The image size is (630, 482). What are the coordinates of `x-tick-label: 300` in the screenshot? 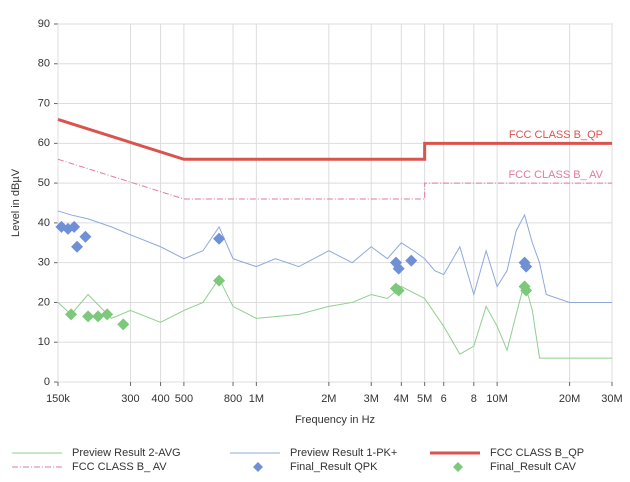 It's located at (130, 399).